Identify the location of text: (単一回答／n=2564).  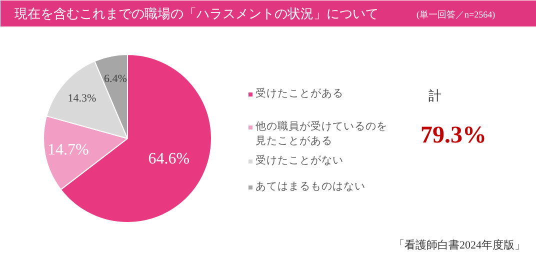
(456, 15).